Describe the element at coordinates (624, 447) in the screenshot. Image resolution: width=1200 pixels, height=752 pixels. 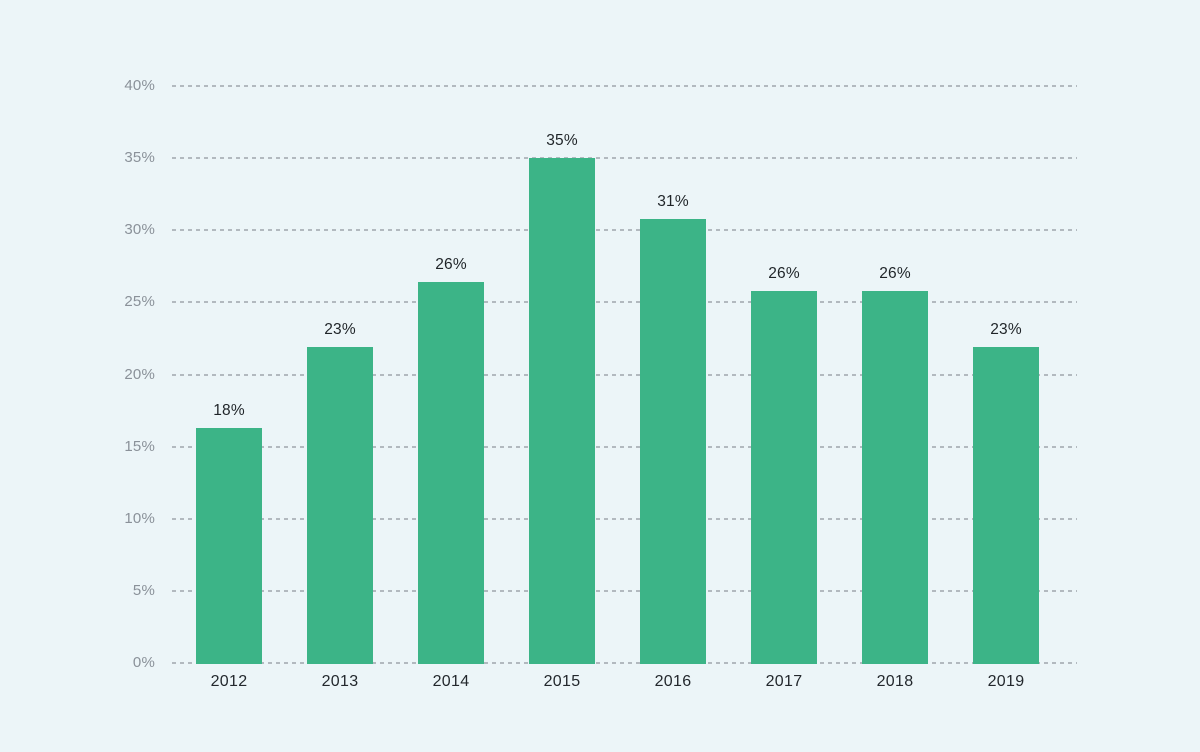
I see `gridline-15%` at that location.